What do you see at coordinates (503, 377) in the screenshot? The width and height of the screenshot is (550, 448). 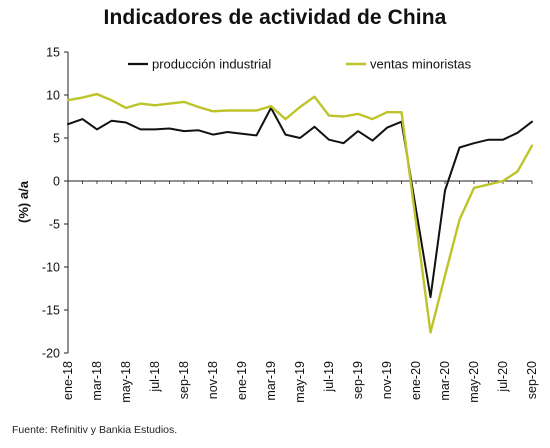 I see `x-tick-label: jul-20` at bounding box center [503, 377].